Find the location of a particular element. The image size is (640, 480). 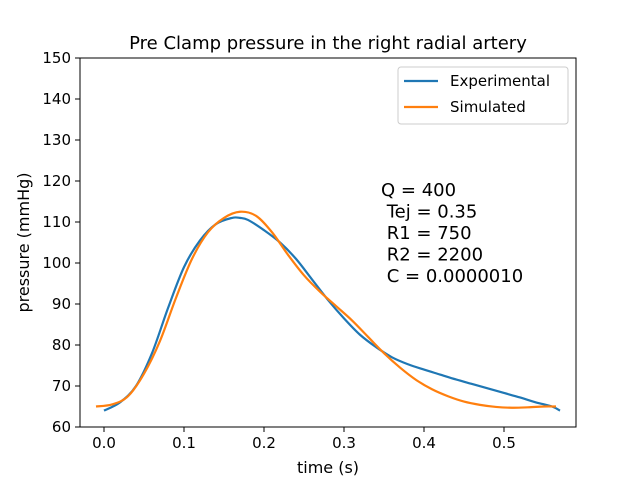

legend-label-simulated: Simulated is located at coordinates (488, 107).